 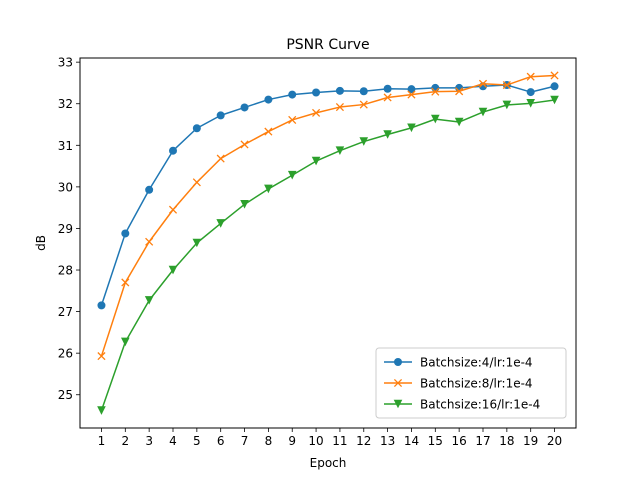 What do you see at coordinates (480, 405) in the screenshot?
I see `legend-label: Batchsize:16/lr:1e-4` at bounding box center [480, 405].